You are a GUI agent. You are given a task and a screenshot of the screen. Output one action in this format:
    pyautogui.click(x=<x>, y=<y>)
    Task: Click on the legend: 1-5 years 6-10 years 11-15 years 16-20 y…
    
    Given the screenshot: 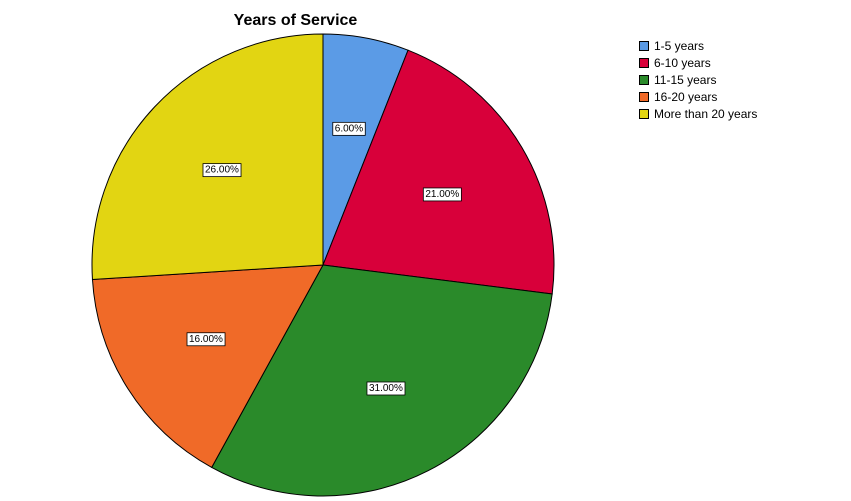 What is the action you would take?
    pyautogui.click(x=698, y=79)
    